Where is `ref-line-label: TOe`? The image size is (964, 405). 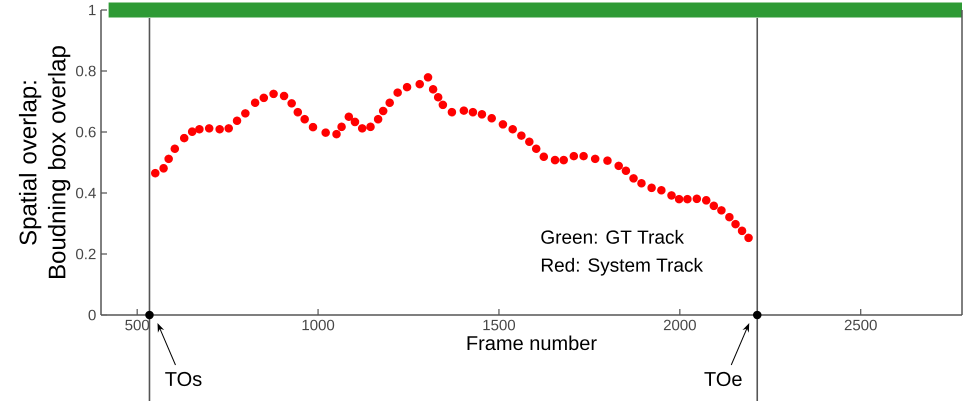 ref-line-label: TOe is located at coordinates (723, 379).